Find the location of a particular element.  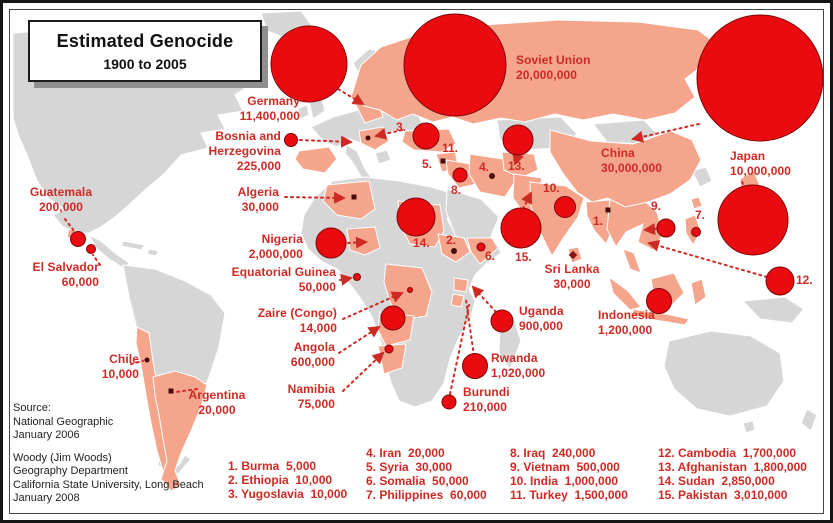

legend-item-somalia: 6. Somalia 50,000 is located at coordinates (417, 481).